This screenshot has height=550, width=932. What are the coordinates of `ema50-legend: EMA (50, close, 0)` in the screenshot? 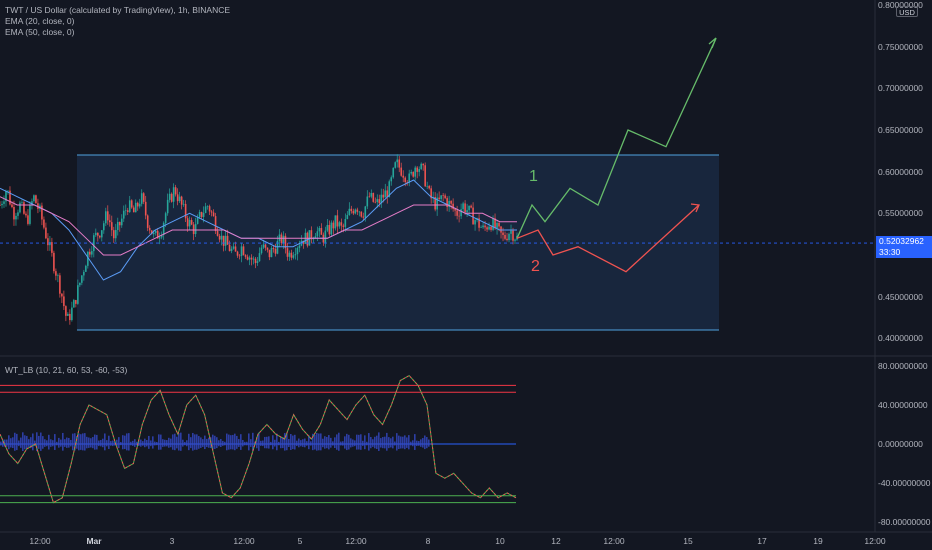 It's located at (40, 32).